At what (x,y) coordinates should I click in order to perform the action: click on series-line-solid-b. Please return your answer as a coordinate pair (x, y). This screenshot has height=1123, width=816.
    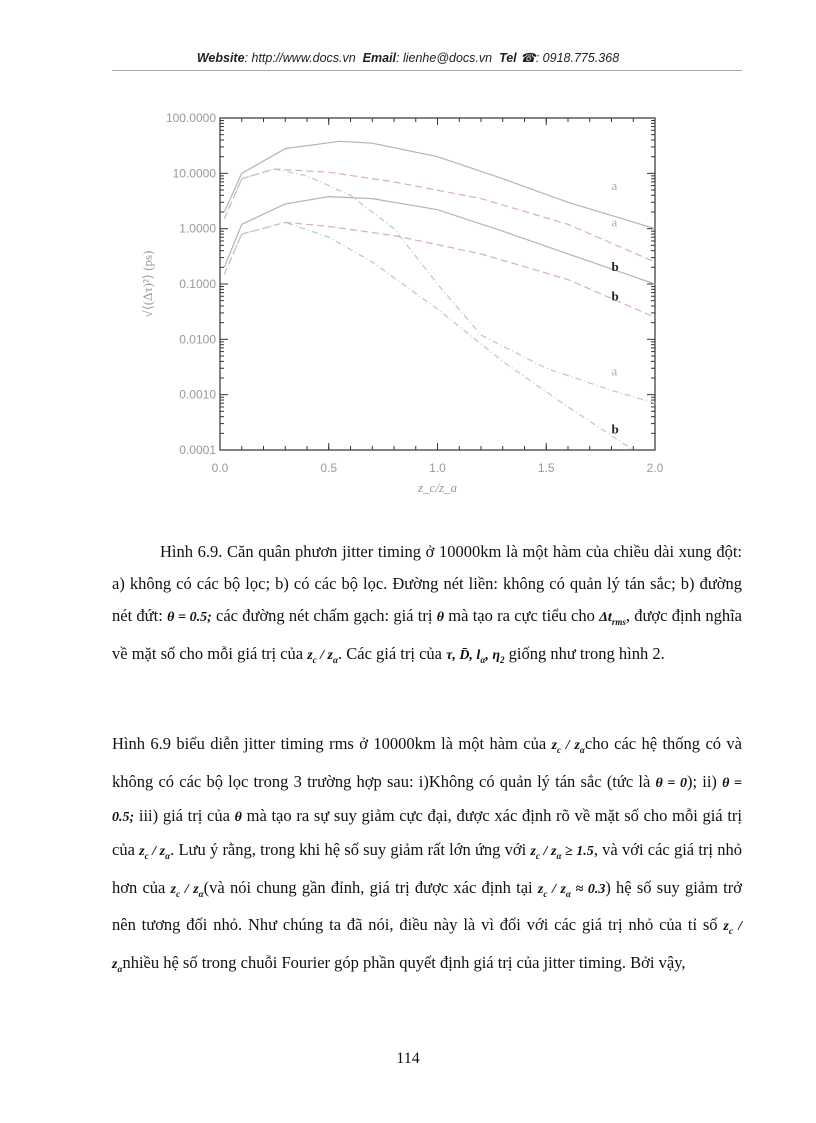
    Looking at the image, I should click on (439, 240).